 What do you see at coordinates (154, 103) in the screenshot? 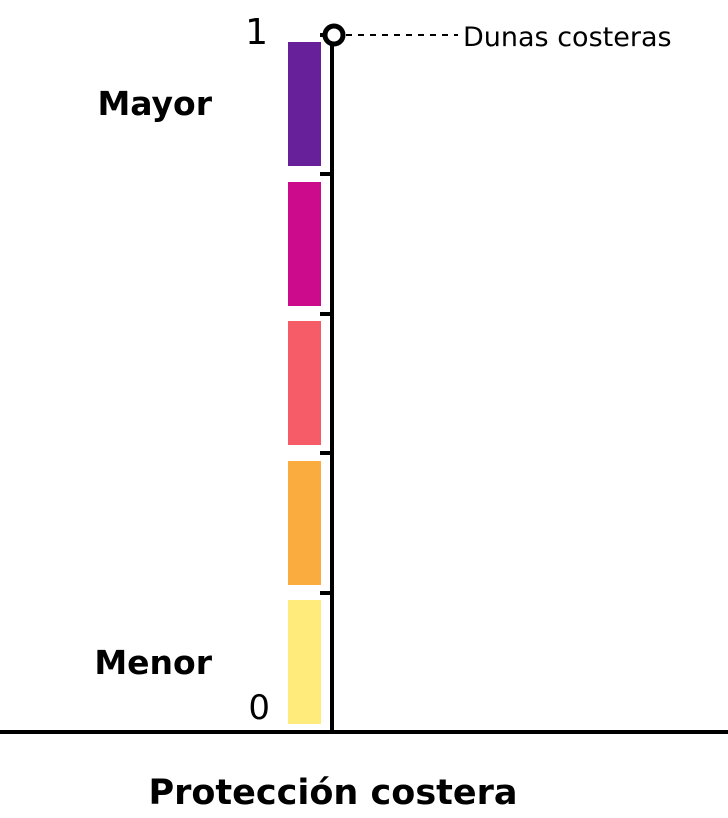
I see `high-label: Mayor` at bounding box center [154, 103].